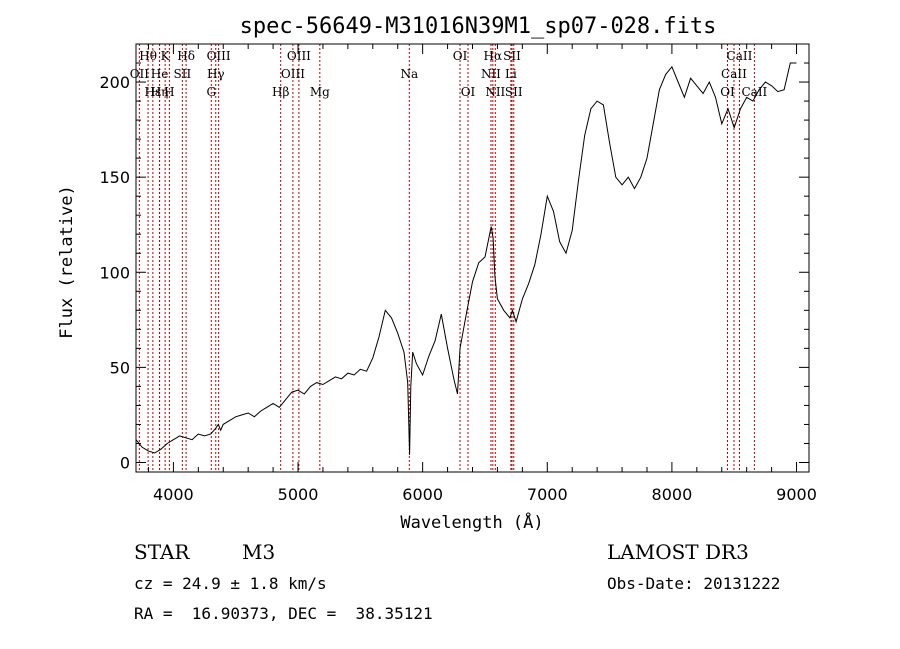  What do you see at coordinates (320, 92) in the screenshot?
I see `spectral-line-label: Mg` at bounding box center [320, 92].